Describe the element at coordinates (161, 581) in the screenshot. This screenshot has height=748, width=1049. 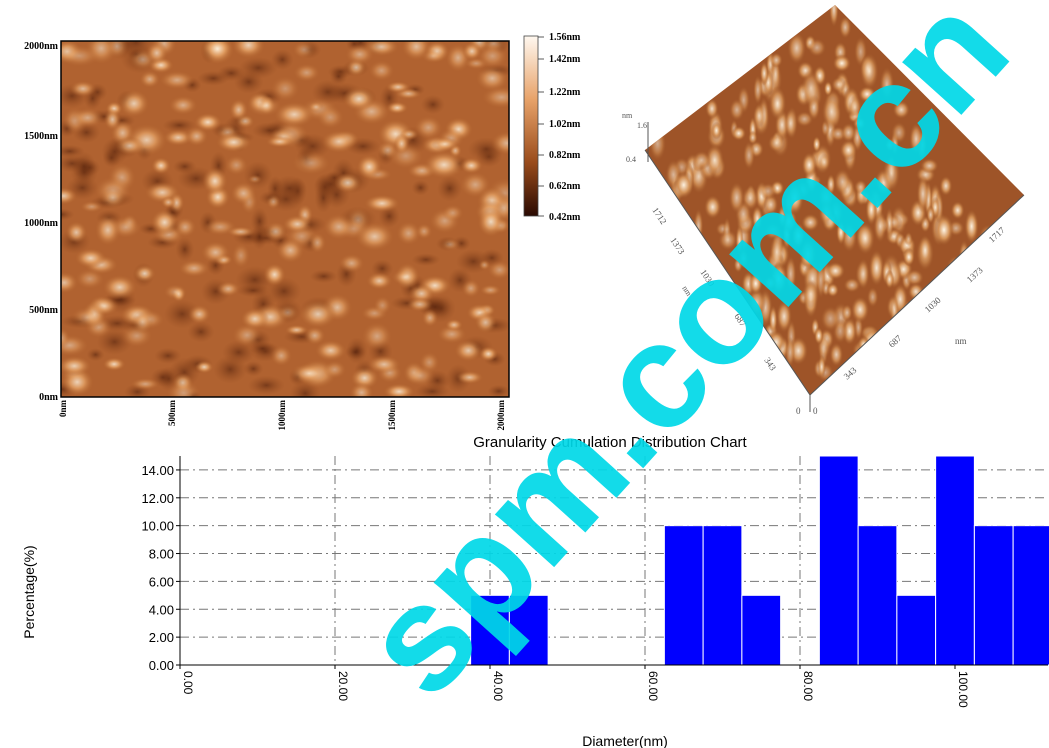
I see `chart-y-tick-label: 6.00` at that location.